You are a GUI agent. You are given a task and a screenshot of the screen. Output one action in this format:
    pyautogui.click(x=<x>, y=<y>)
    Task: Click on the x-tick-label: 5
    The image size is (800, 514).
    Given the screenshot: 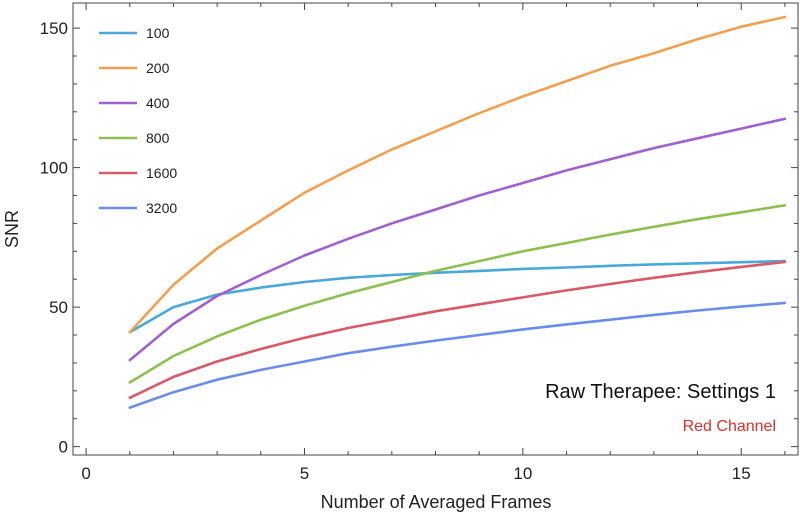 What is the action you would take?
    pyautogui.click(x=304, y=473)
    